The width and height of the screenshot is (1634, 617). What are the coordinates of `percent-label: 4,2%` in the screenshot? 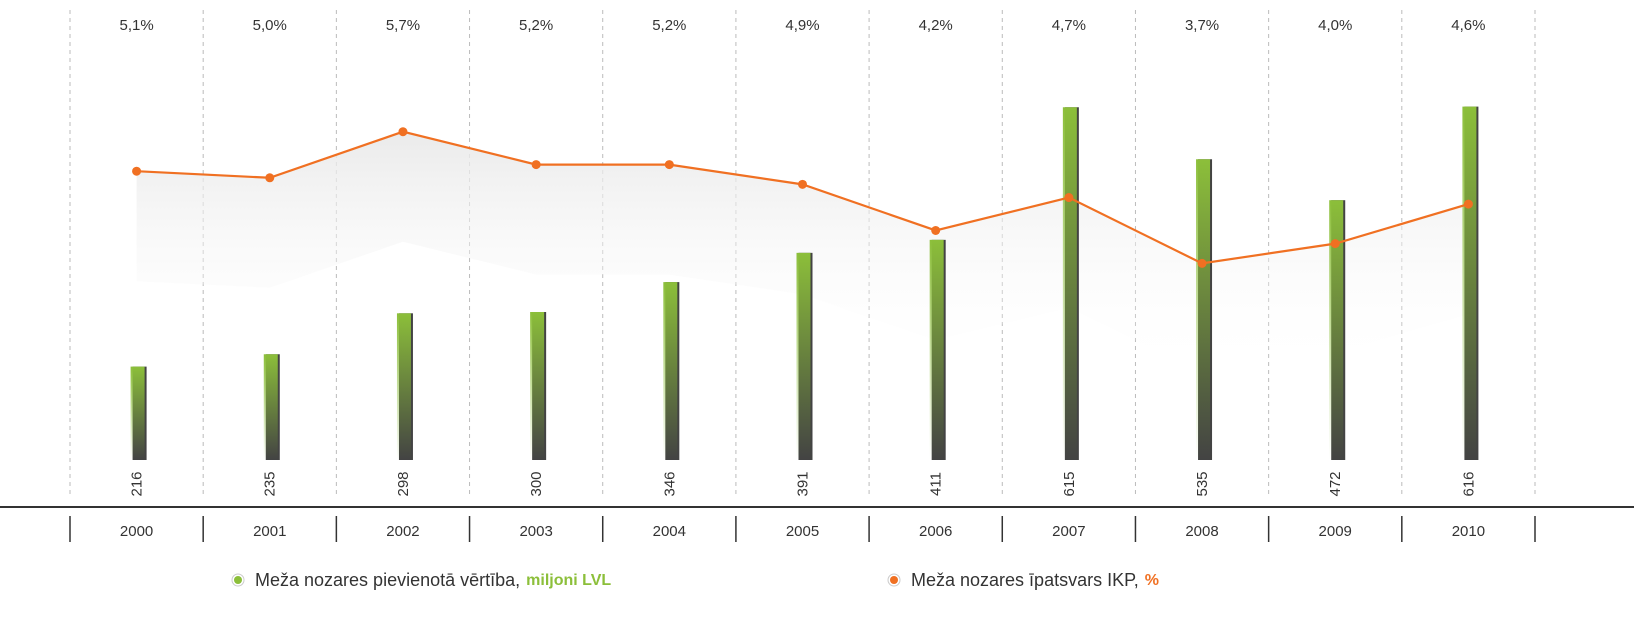 It's located at (936, 25).